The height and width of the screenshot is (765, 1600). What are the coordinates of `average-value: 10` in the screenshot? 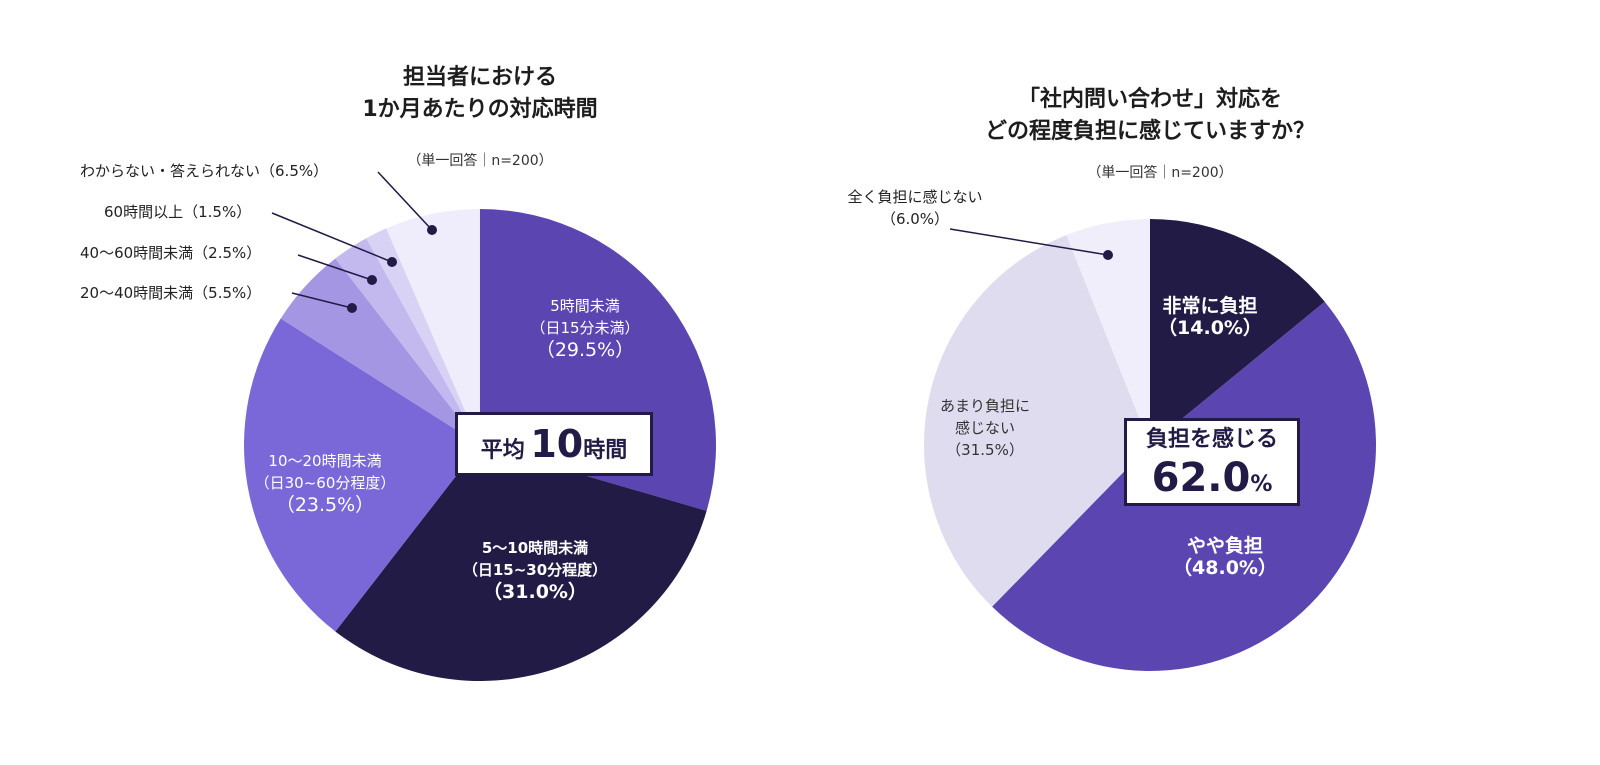 It's located at (557, 444).